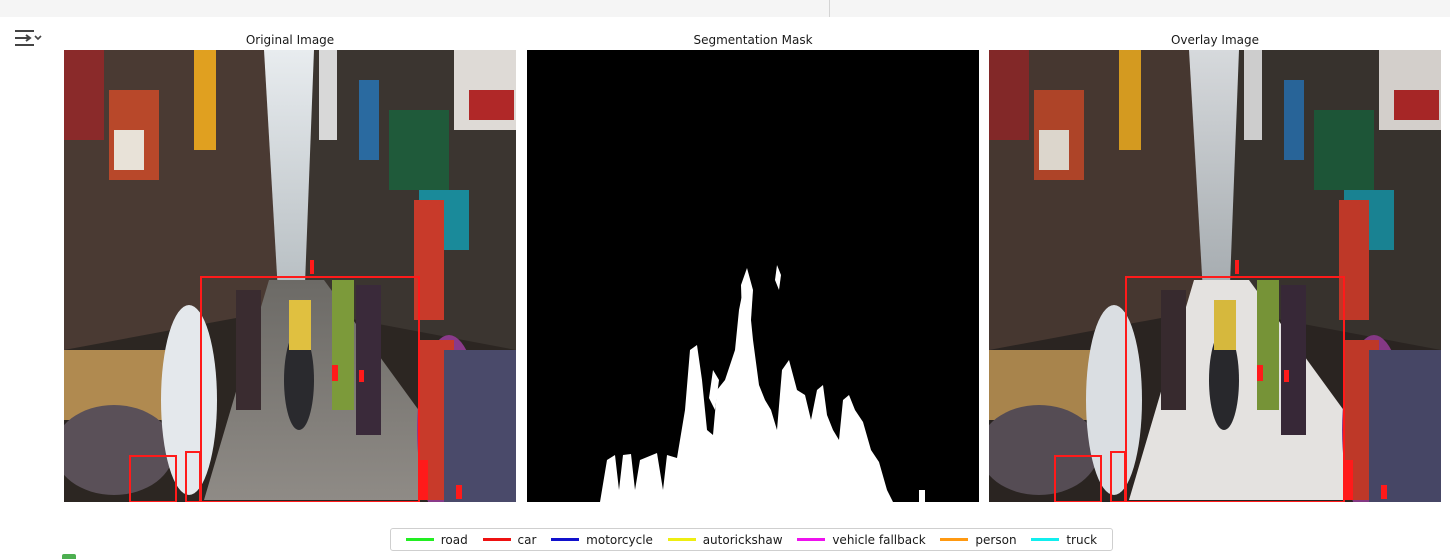 Image resolution: width=1450 pixels, height=559 pixels. I want to click on original-image-title: Original Image, so click(290, 40).